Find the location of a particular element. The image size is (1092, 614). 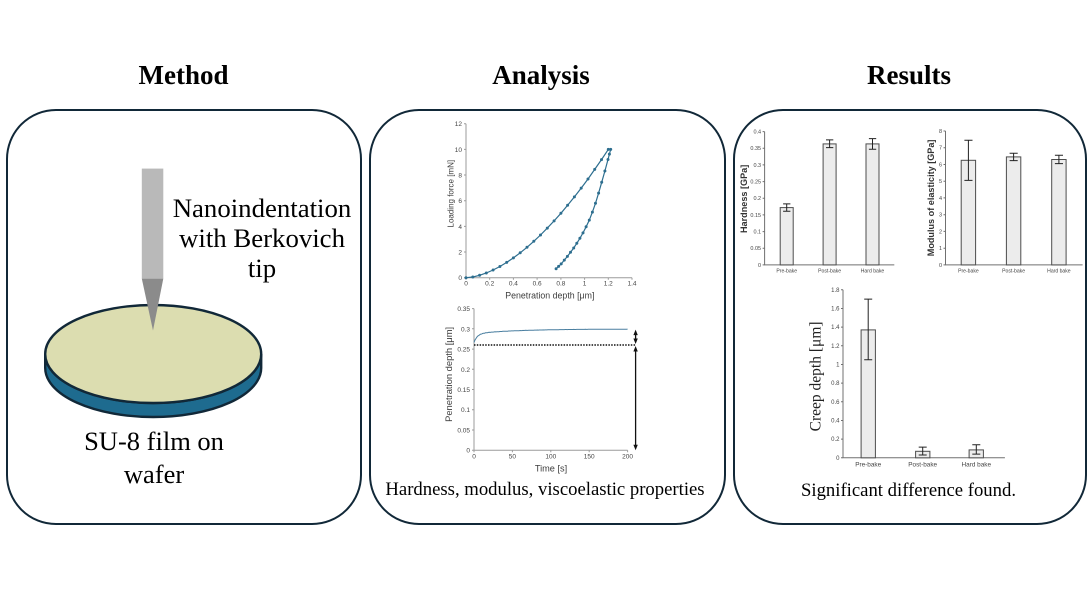

svg-text: Hardness [GPa] is located at coordinates (744, 199).